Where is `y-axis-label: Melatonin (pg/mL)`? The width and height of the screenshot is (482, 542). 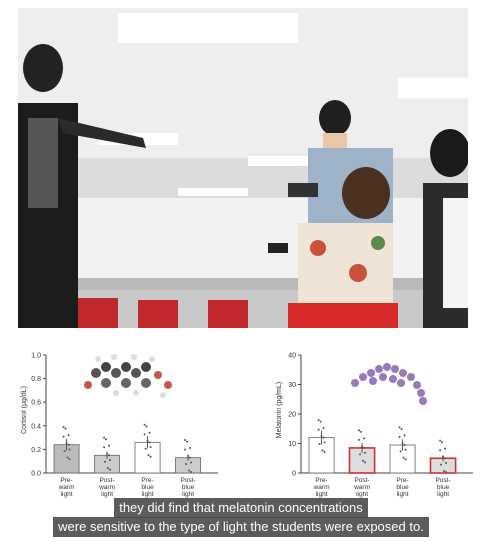
y-axis-label: Melatonin (pg/mL) is located at coordinates (279, 410).